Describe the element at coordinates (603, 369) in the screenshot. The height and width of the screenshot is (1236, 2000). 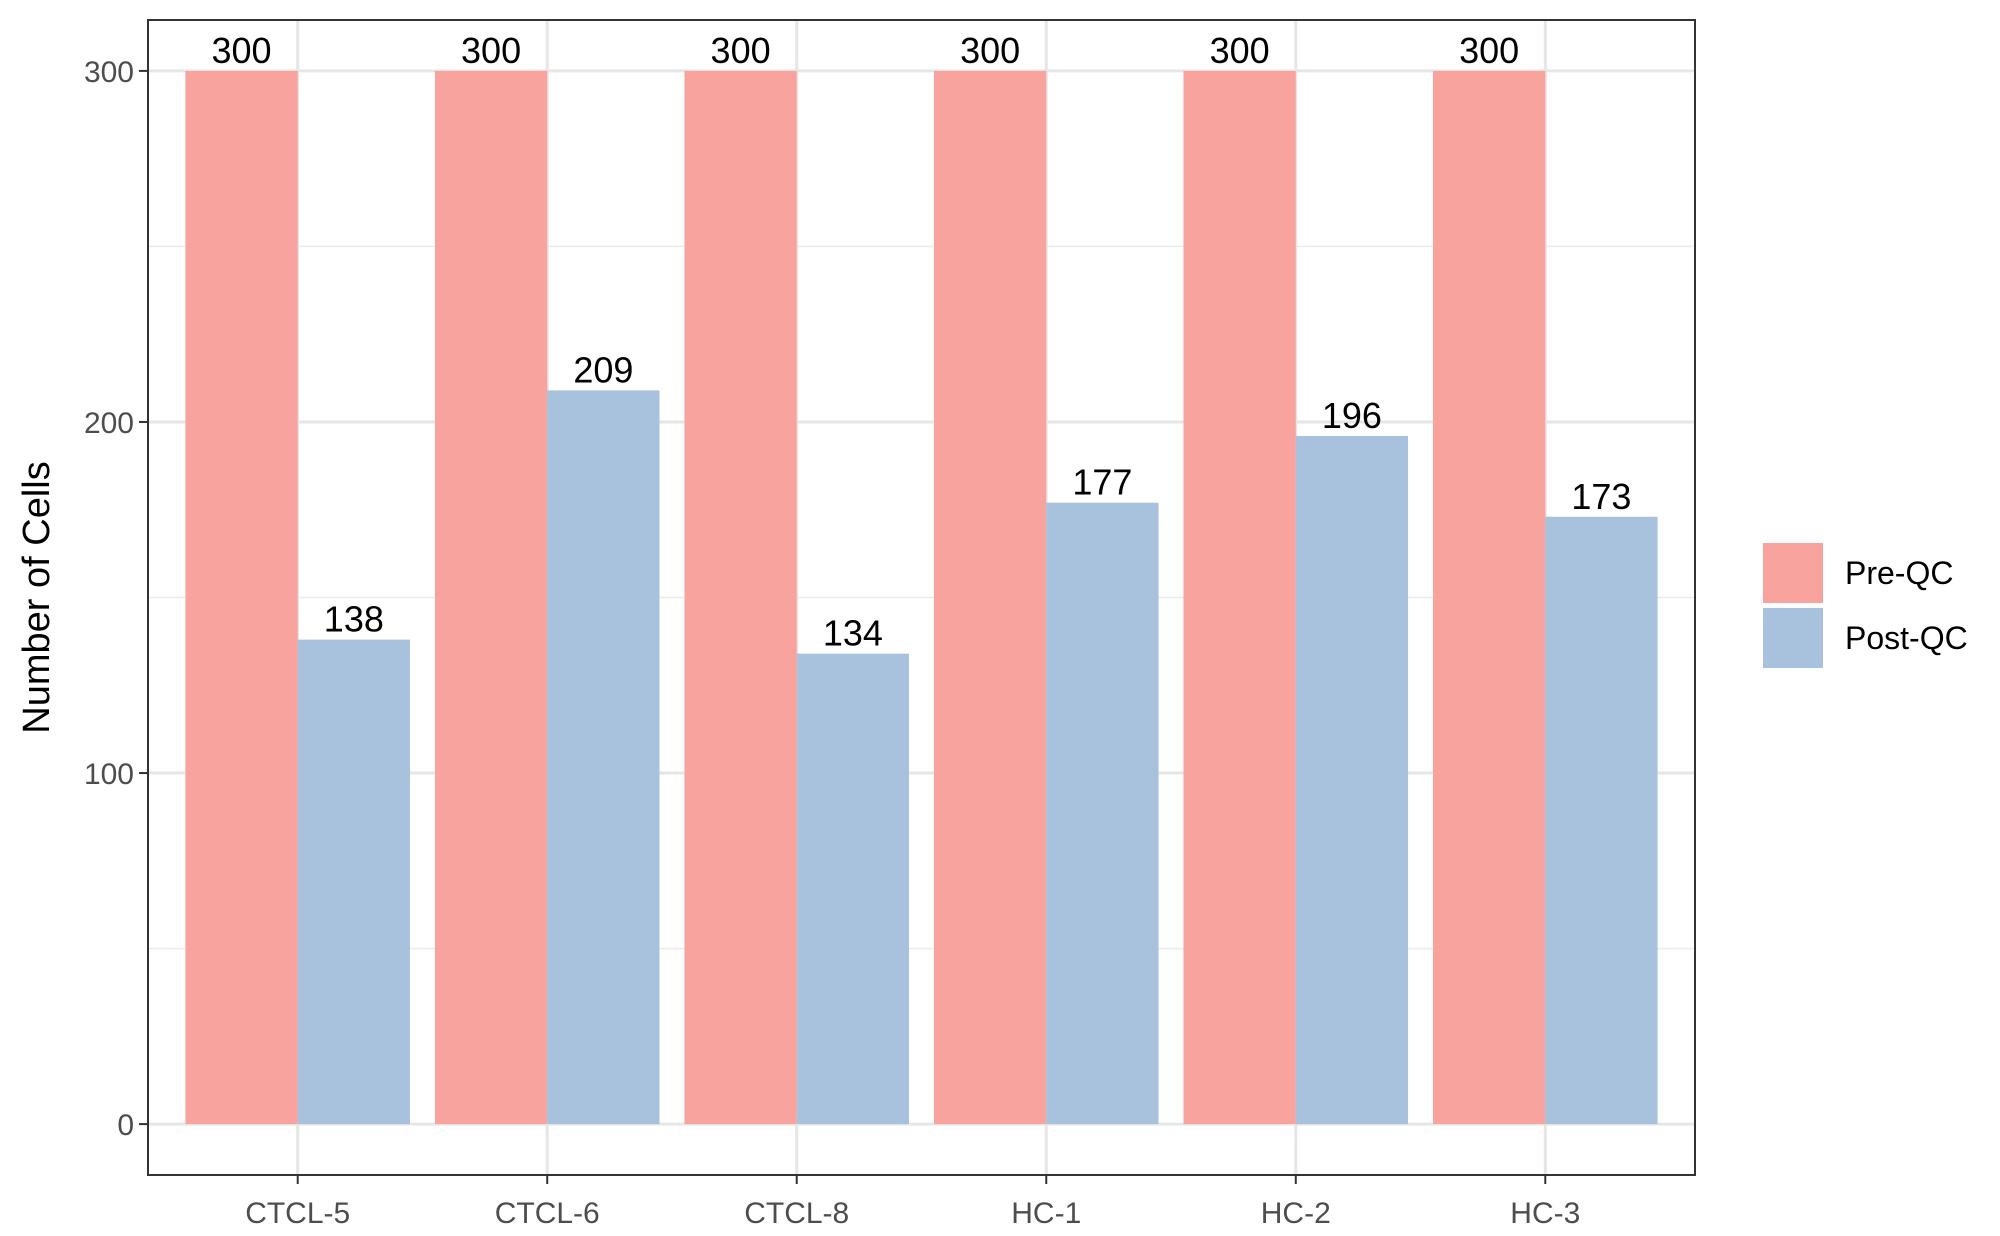
I see `data-label-post-qc: 209` at that location.